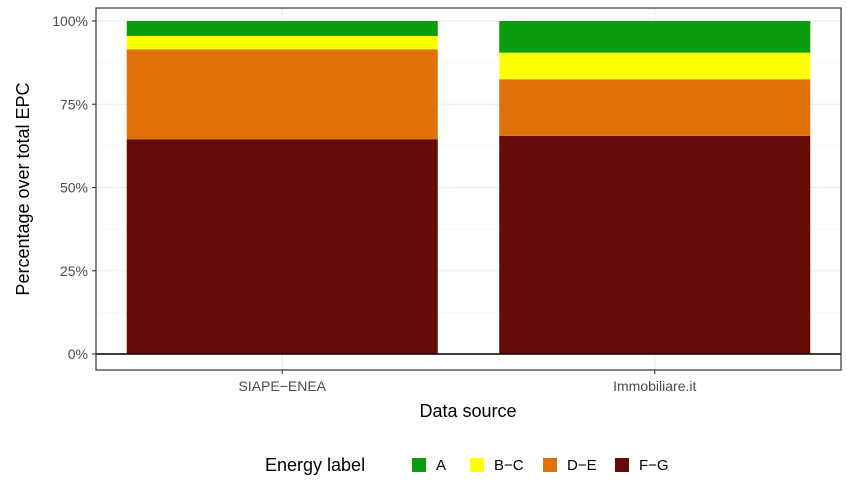 The width and height of the screenshot is (847, 481). What do you see at coordinates (74, 104) in the screenshot?
I see `y-tick-label: 75%` at bounding box center [74, 104].